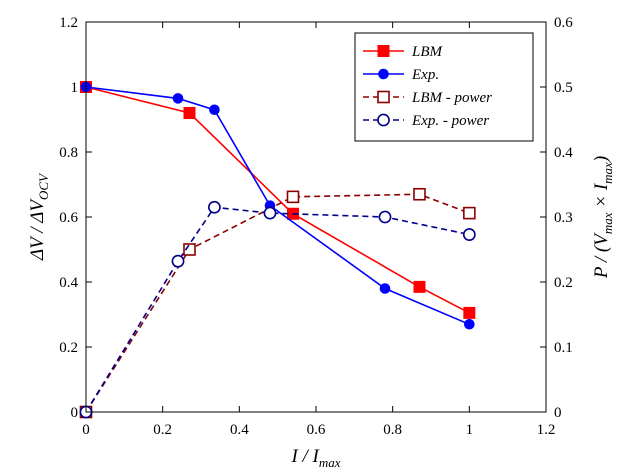 The image size is (630, 471). Describe the element at coordinates (86, 430) in the screenshot. I see `x-tick-label: 0` at that location.